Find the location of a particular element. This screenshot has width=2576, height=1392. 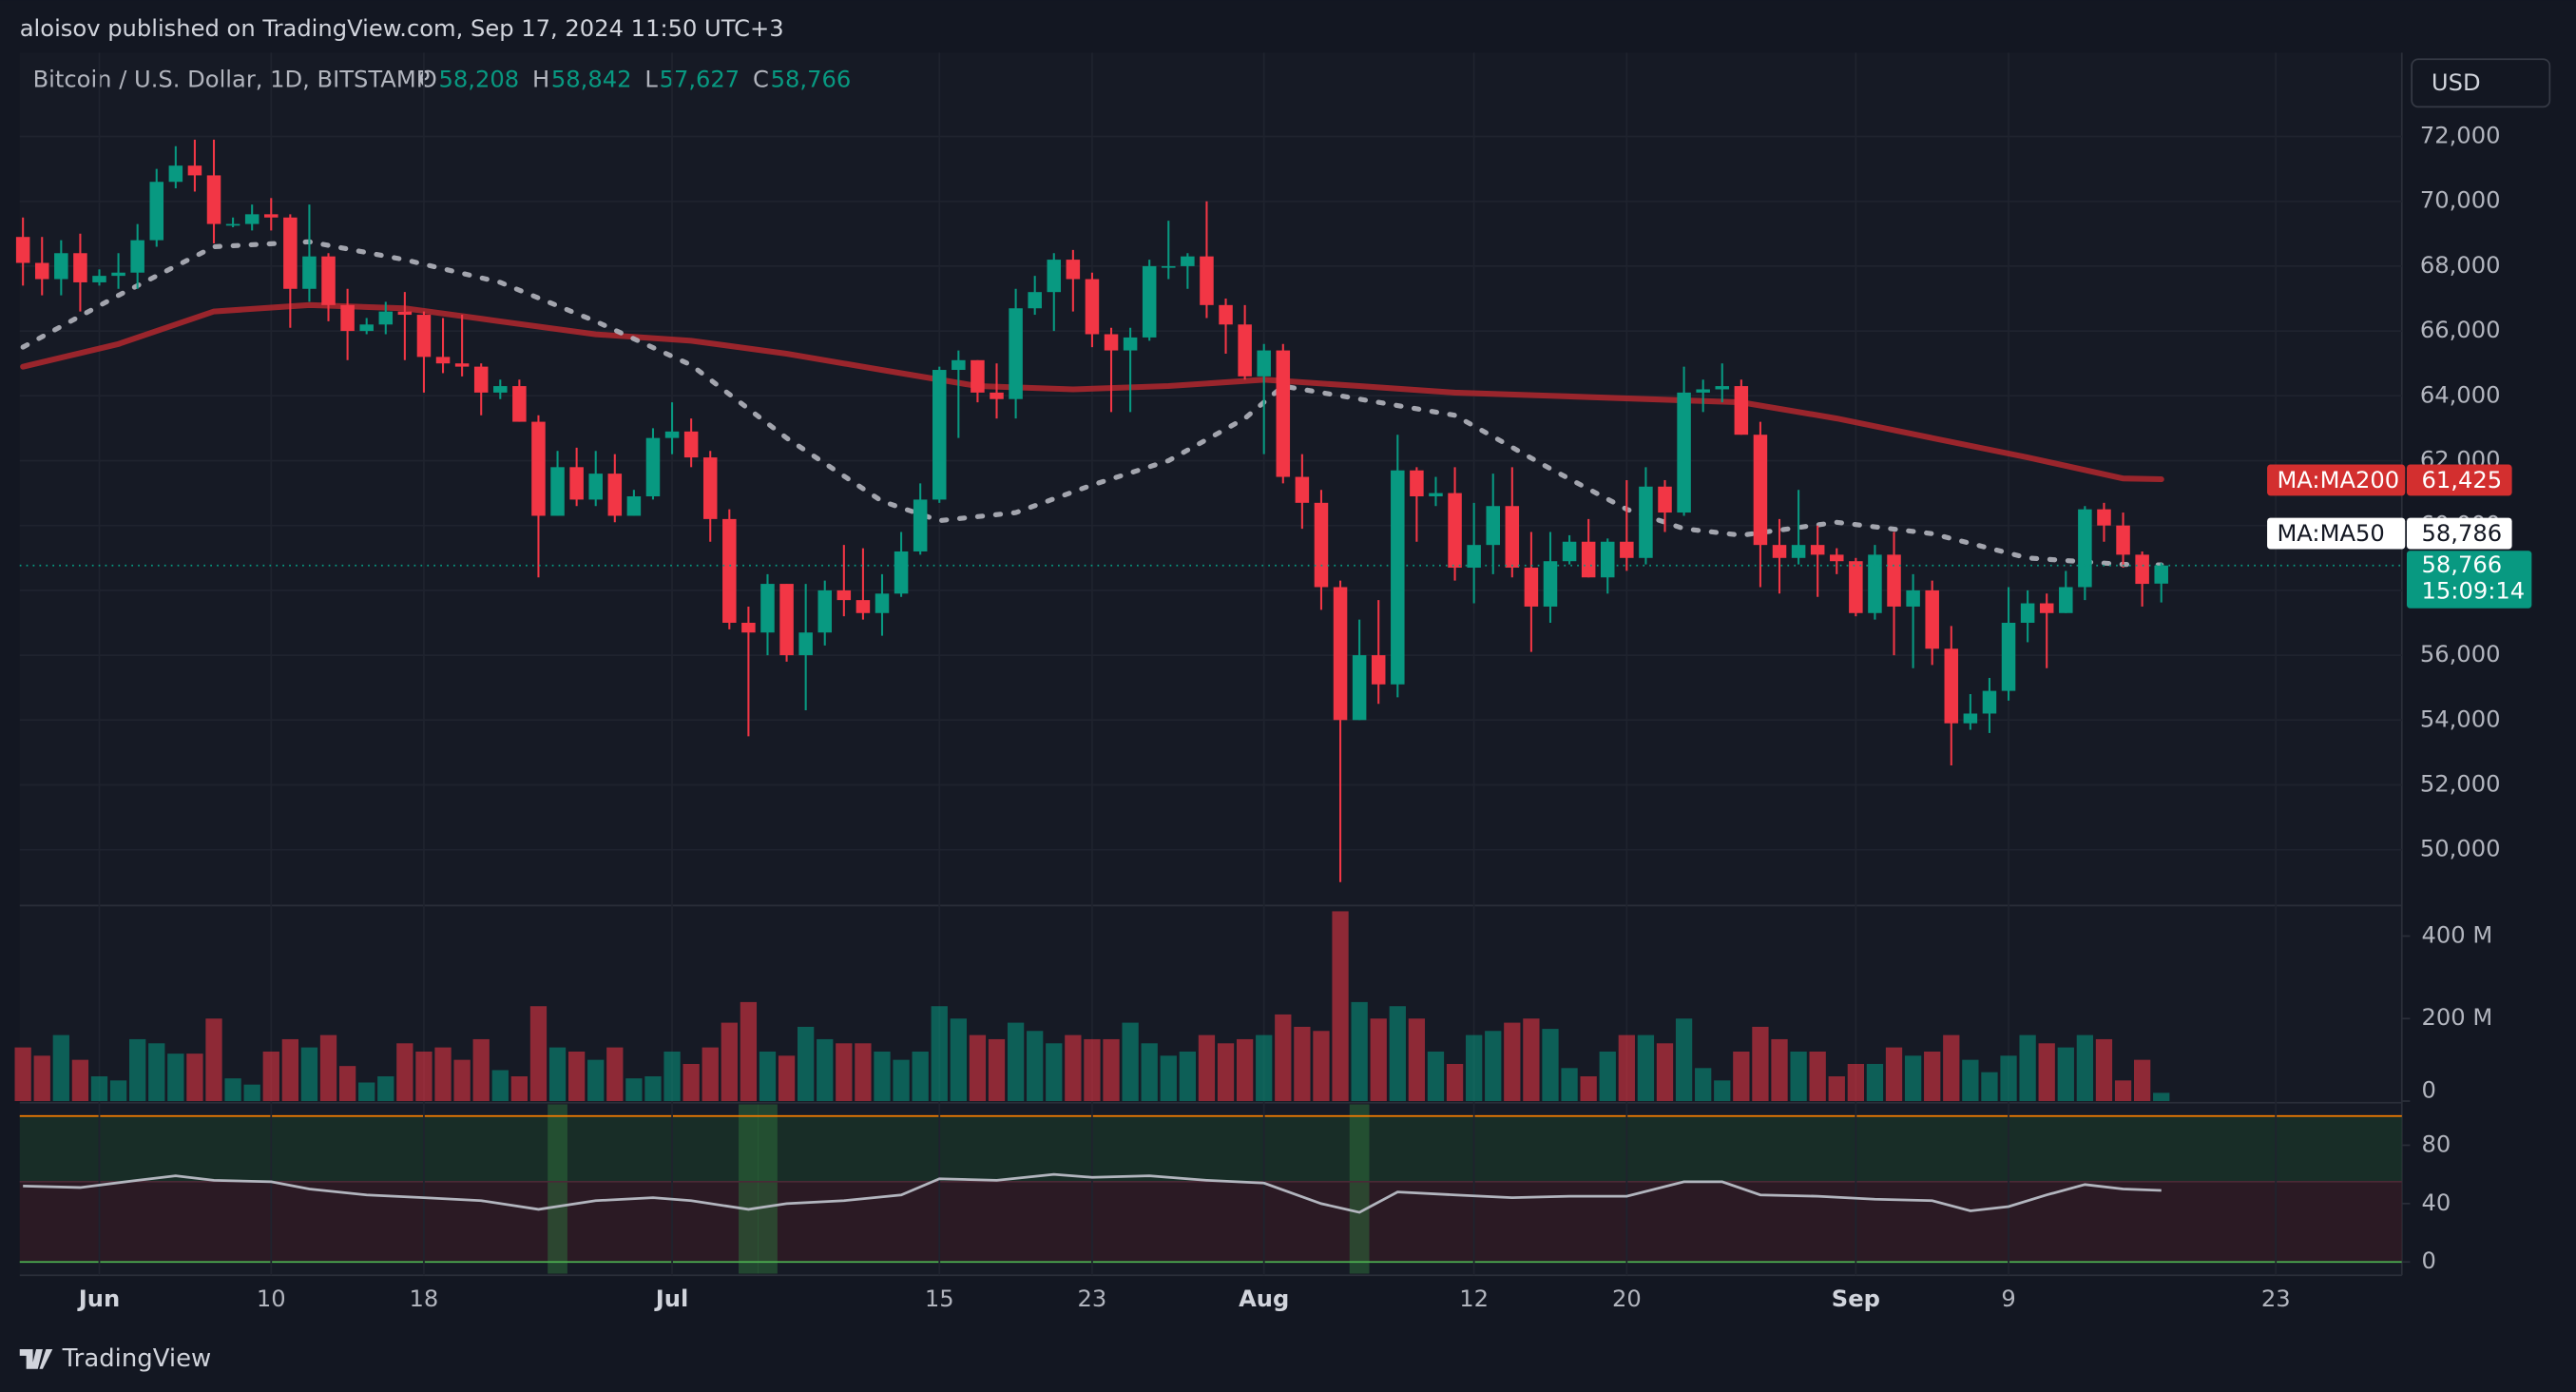

countdown-label: 15:09:14 is located at coordinates (2474, 590).